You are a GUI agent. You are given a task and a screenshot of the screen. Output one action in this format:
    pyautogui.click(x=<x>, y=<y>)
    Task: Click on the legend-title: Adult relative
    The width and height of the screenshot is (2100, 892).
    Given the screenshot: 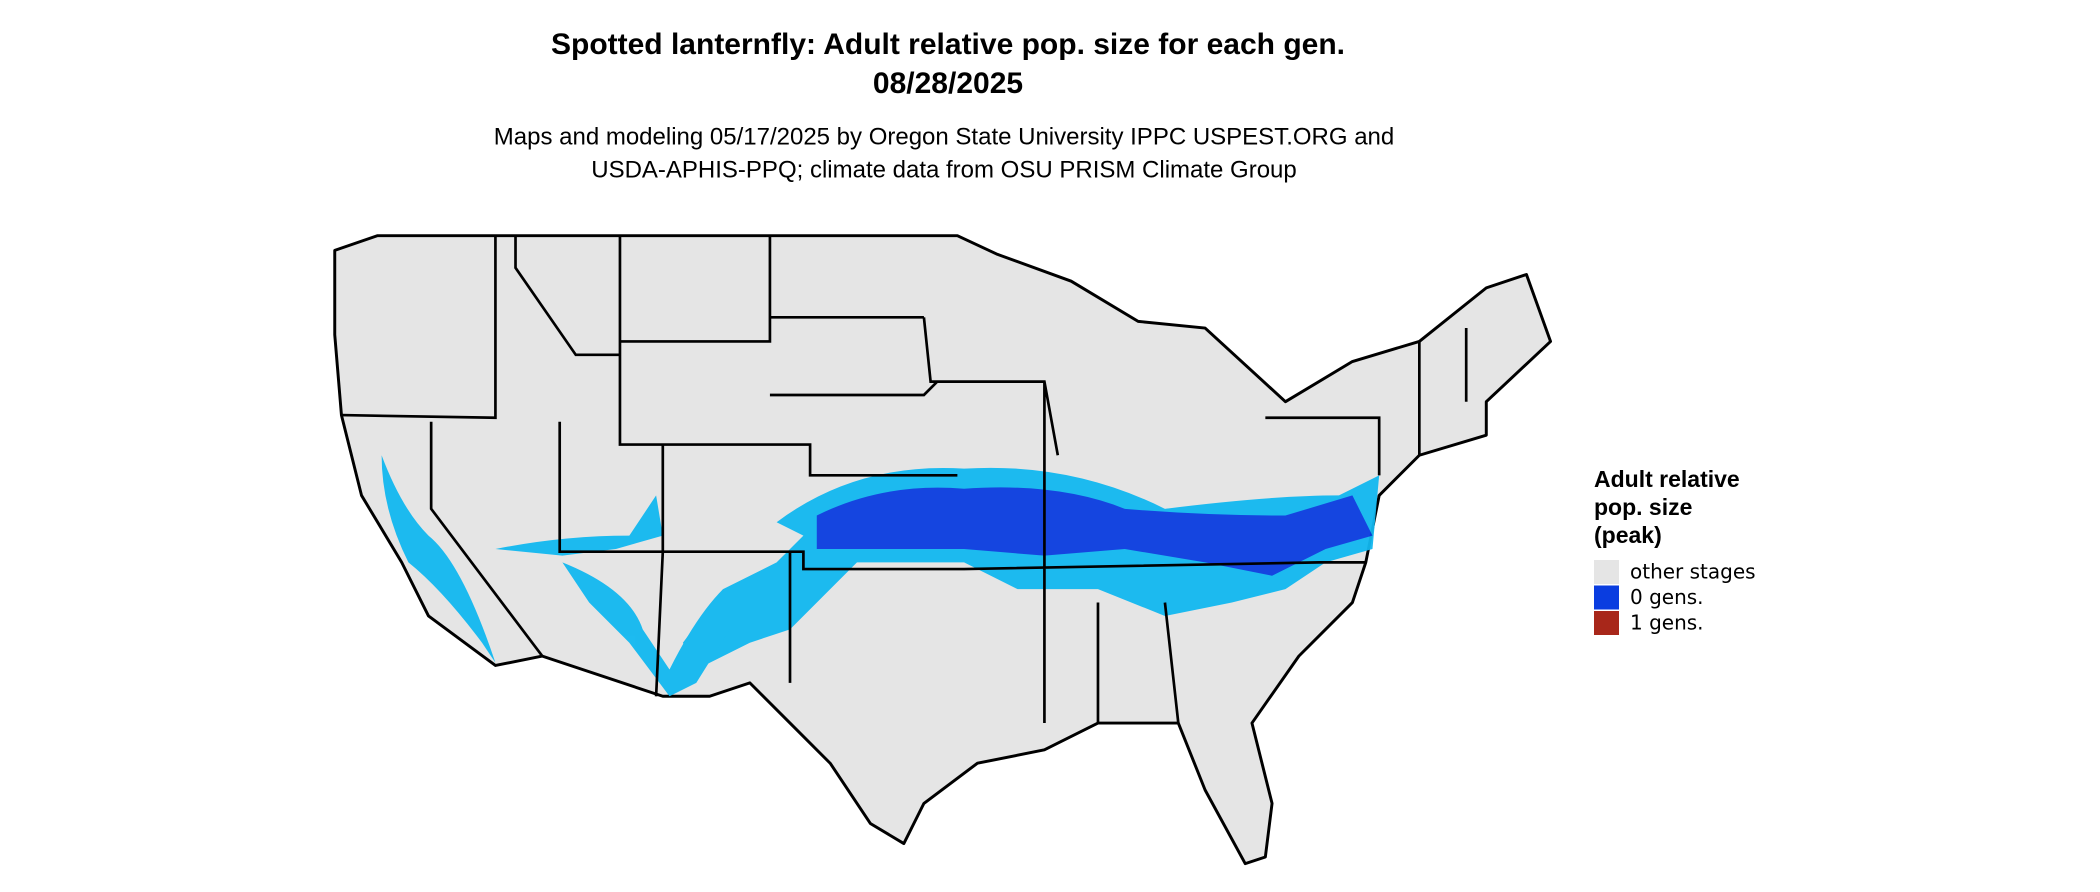 What is the action you would take?
    pyautogui.click(x=1667, y=479)
    